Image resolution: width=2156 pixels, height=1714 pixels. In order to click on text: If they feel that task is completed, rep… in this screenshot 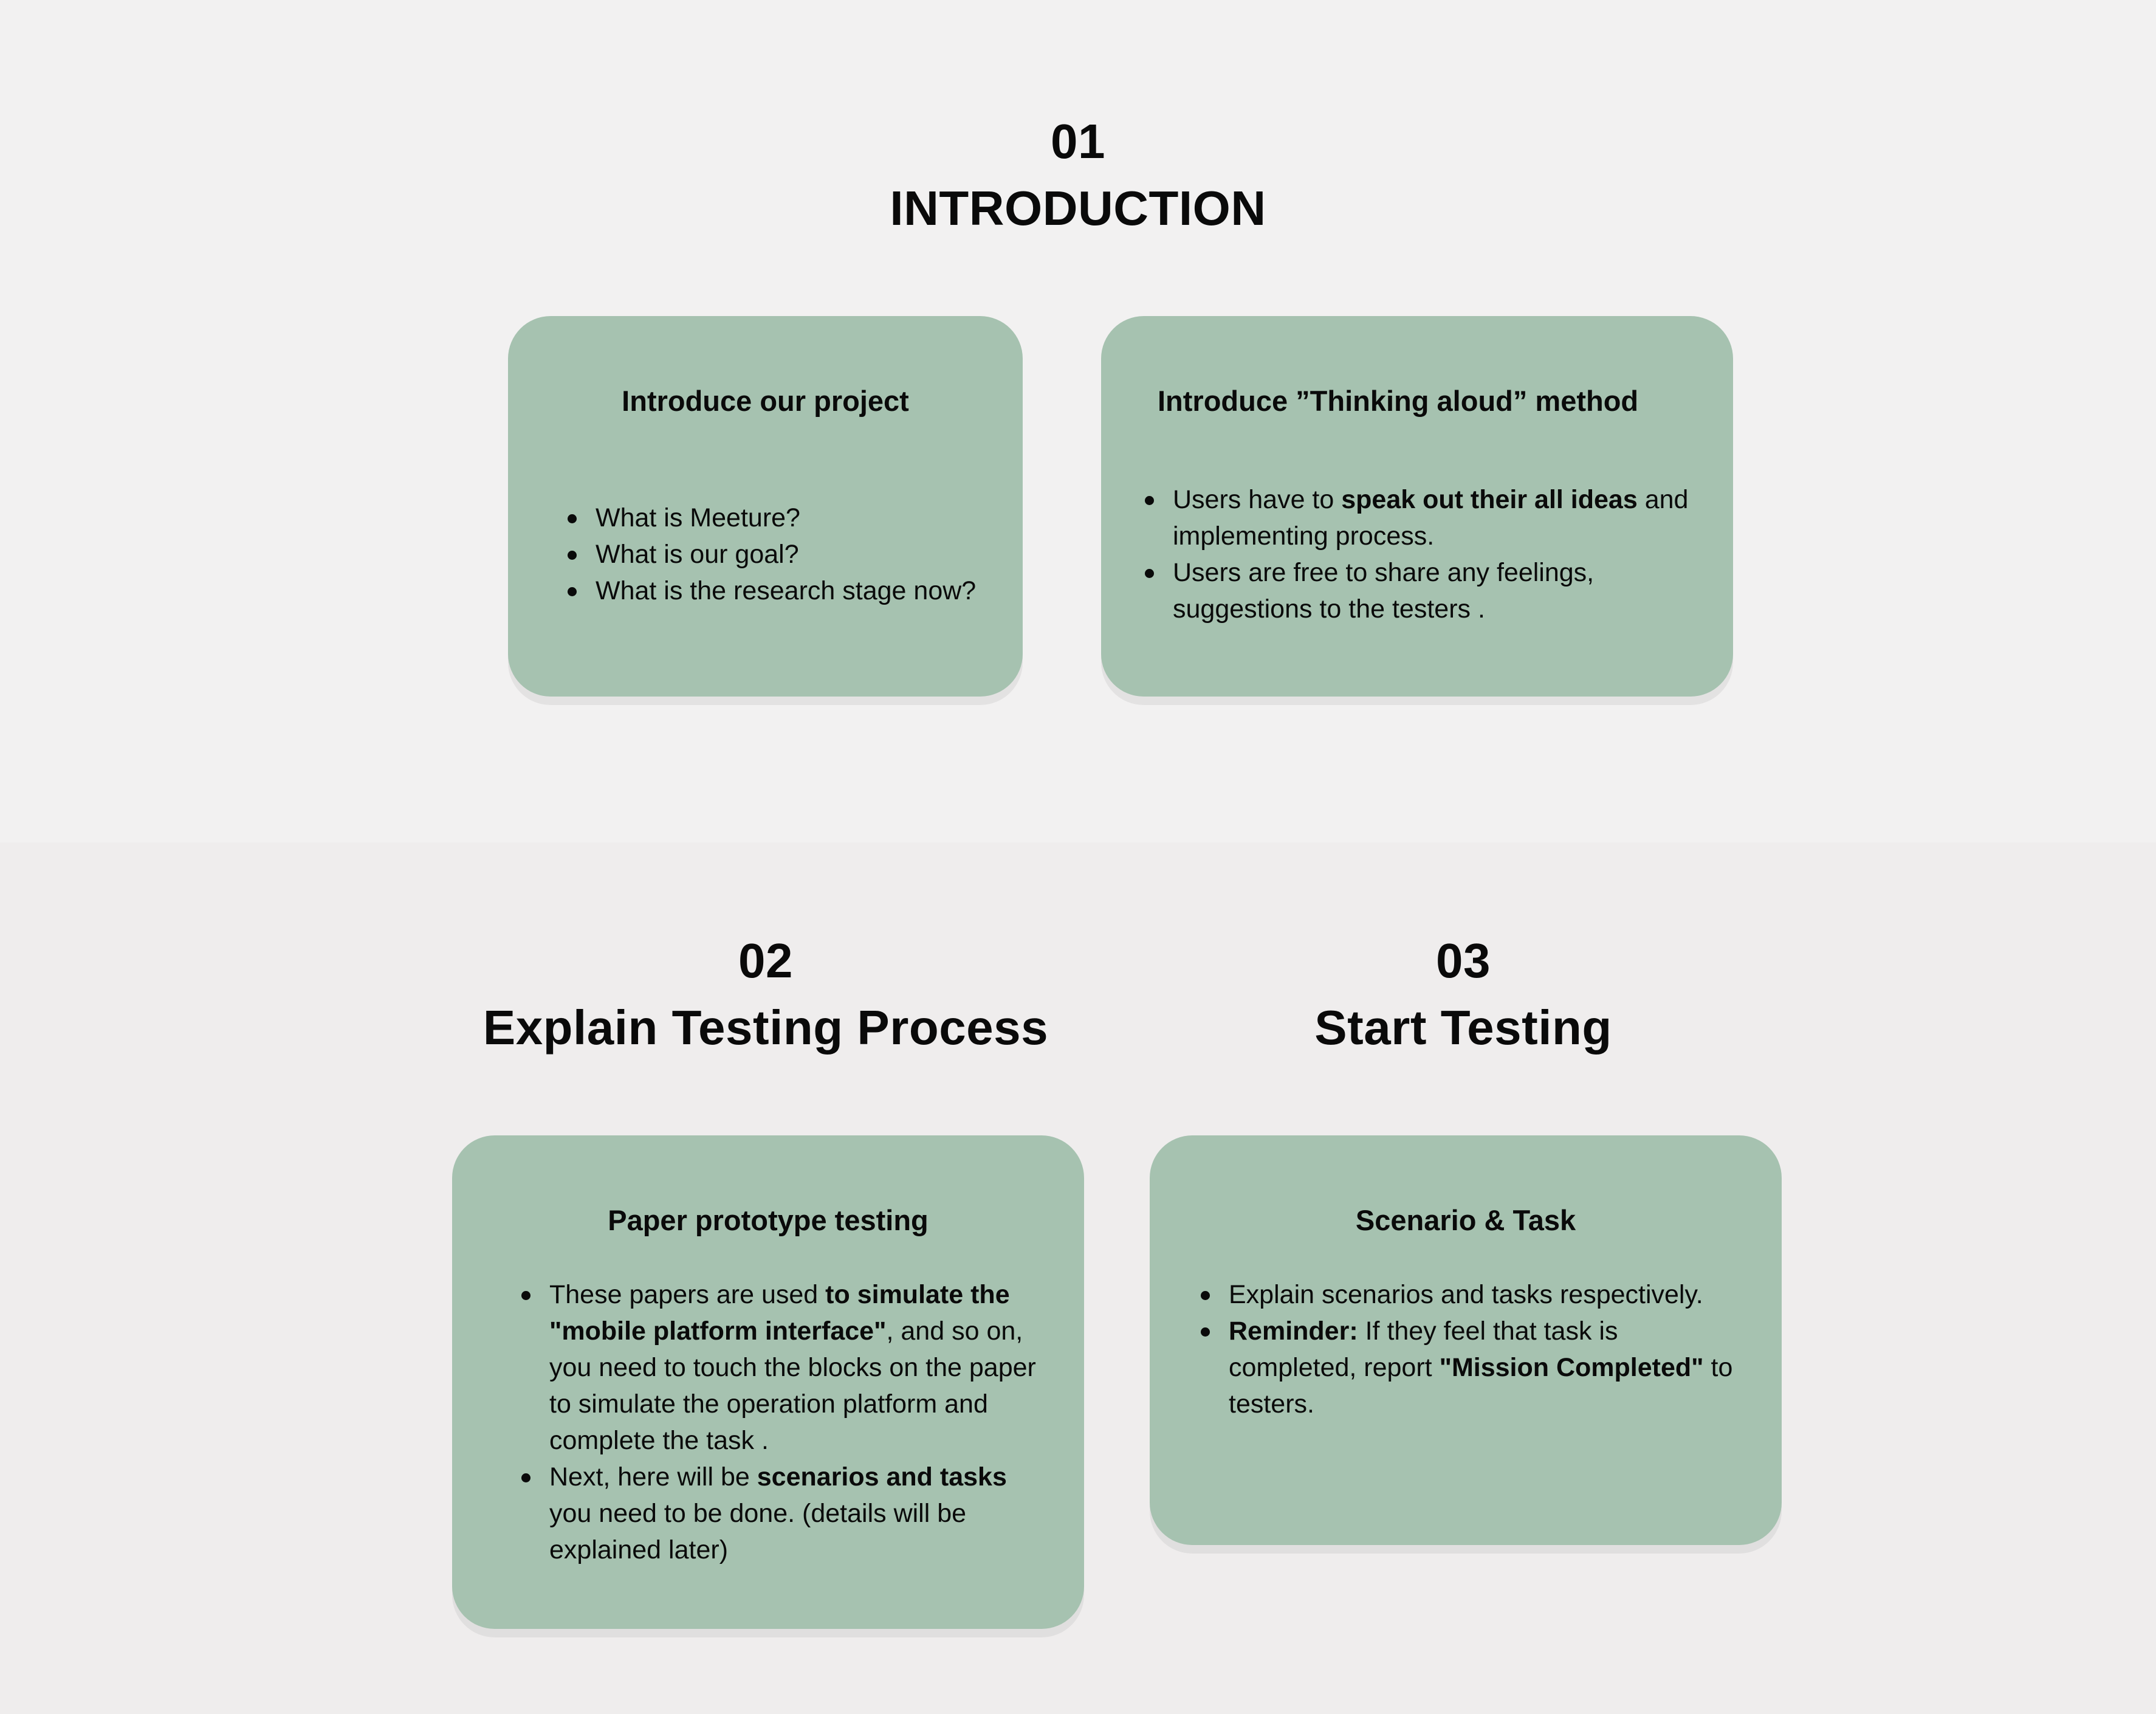, I will do `click(1423, 1349)`.